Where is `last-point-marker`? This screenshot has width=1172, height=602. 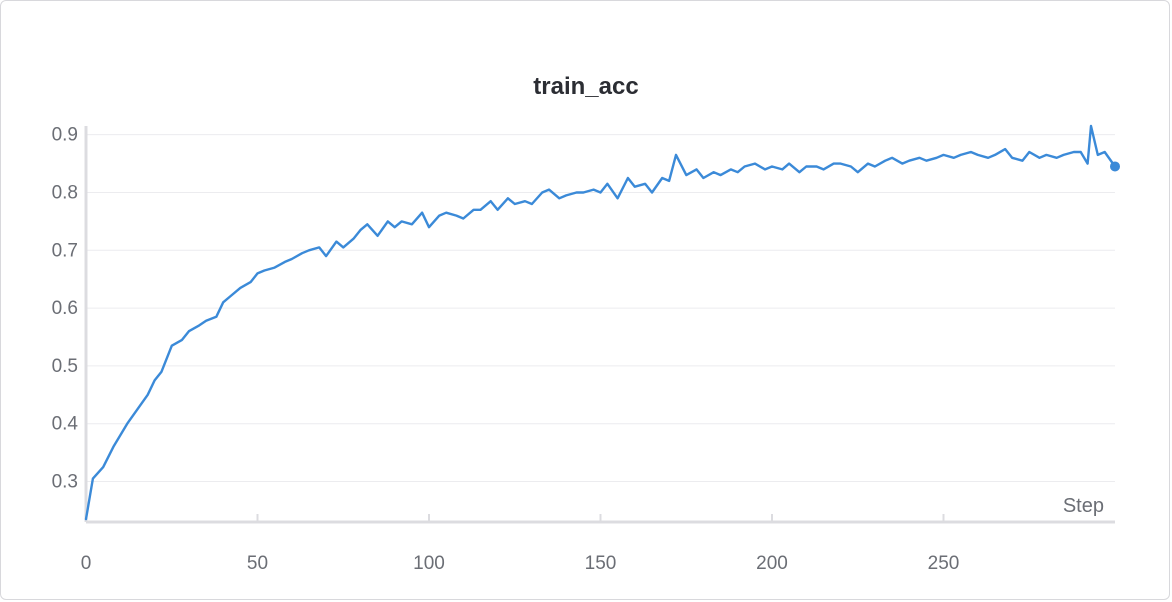 last-point-marker is located at coordinates (1115, 166).